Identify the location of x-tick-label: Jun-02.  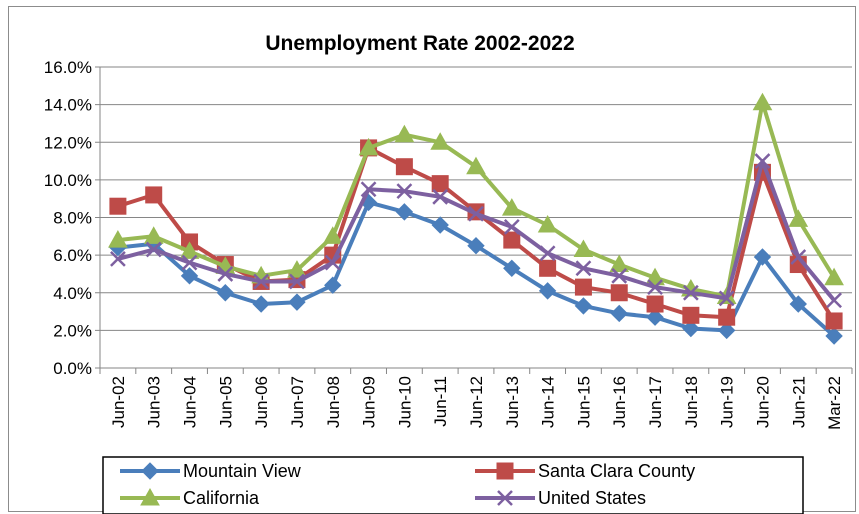
(118, 402).